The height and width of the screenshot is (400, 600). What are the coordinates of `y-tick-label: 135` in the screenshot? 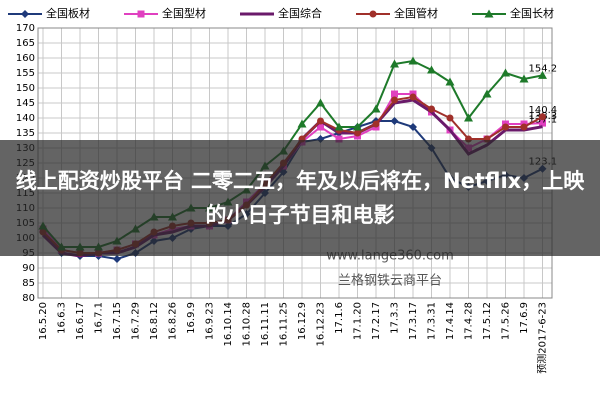 It's located at (25, 133).